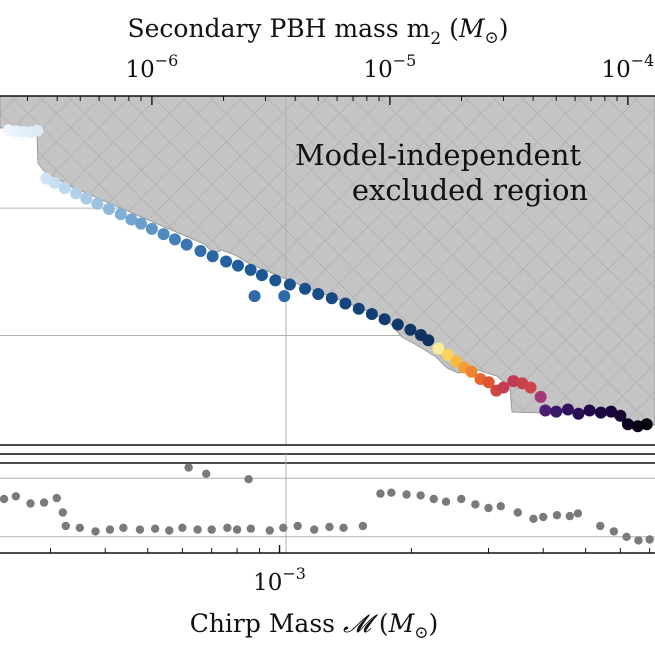 The width and height of the screenshot is (655, 655). What do you see at coordinates (504, 28) in the screenshot?
I see `top-axis-title-unit-close: )` at bounding box center [504, 28].